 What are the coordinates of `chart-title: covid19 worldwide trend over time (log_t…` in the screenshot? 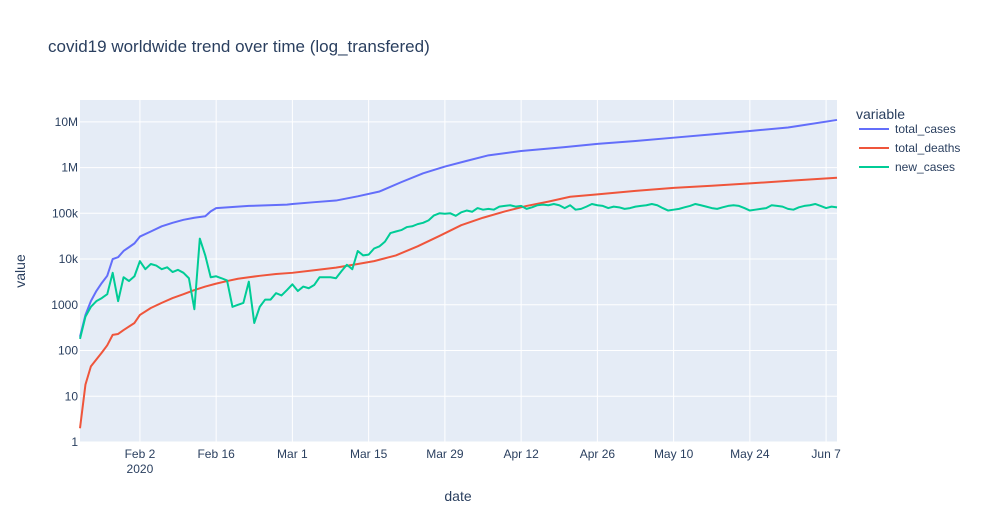 It's located at (239, 46).